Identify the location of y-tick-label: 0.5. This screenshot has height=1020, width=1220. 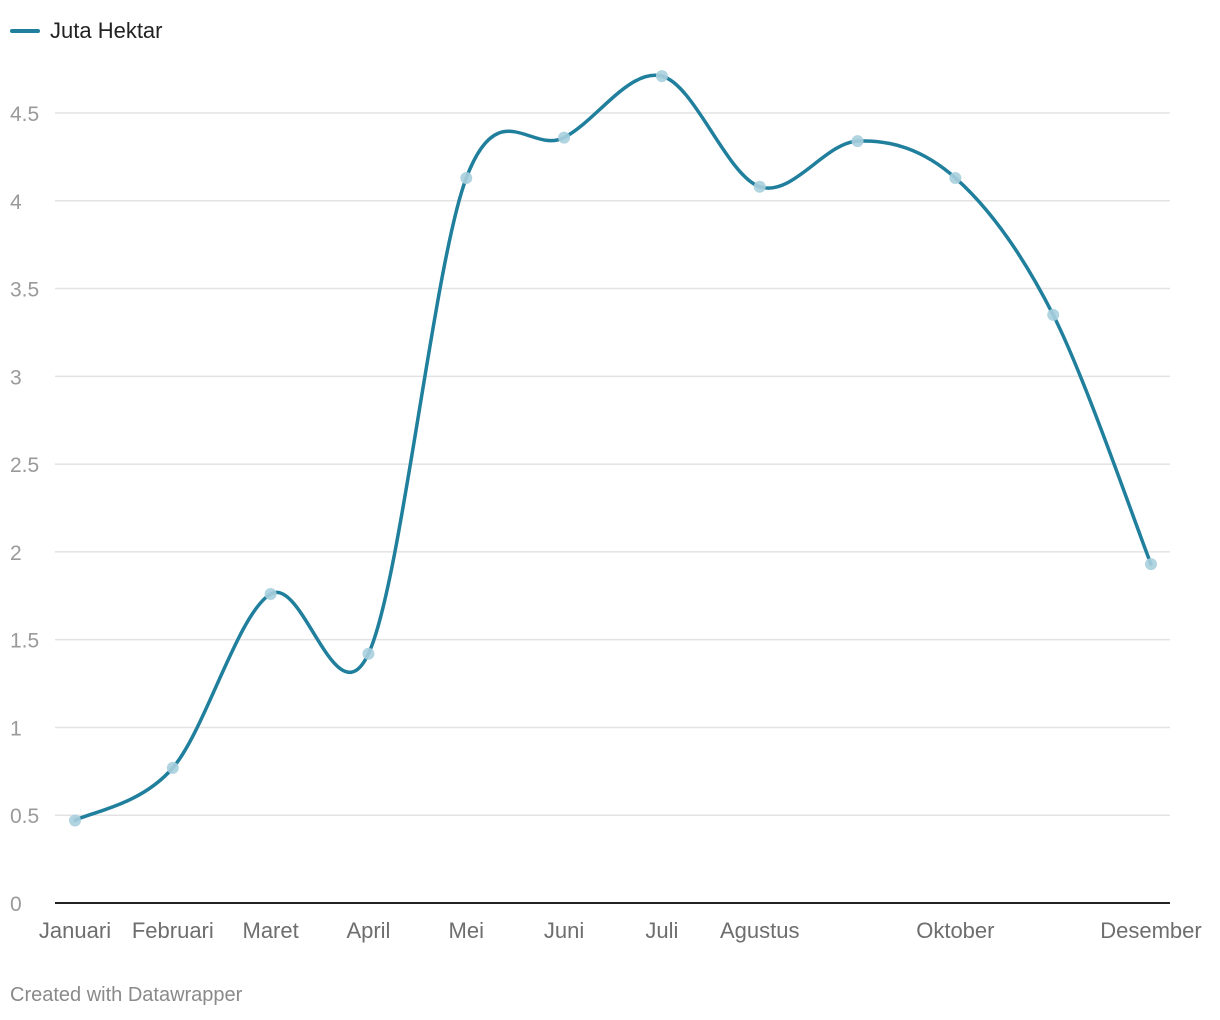
(24, 816).